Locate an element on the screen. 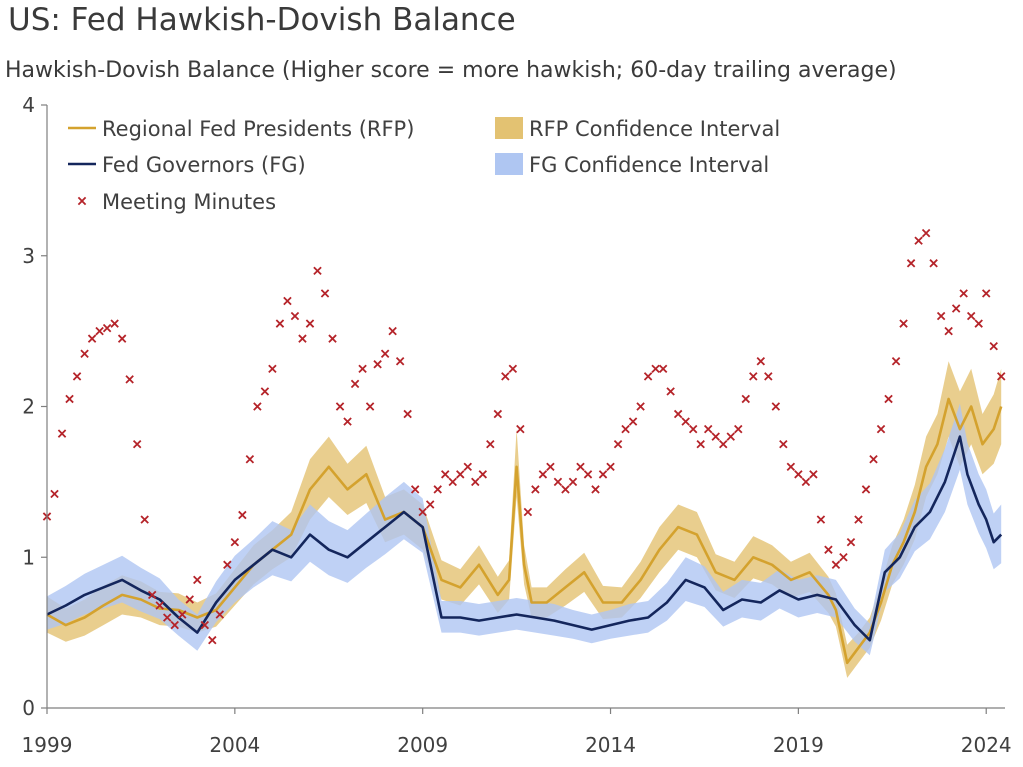 The image size is (1023, 767). y-tick-label: 1 is located at coordinates (28, 557).